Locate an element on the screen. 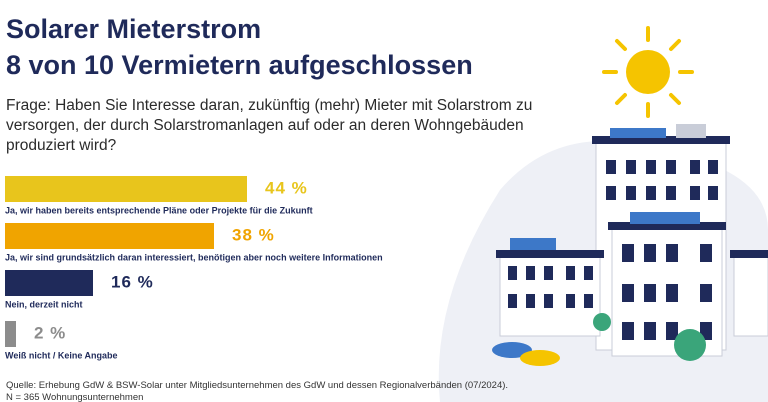 This screenshot has width=768, height=402. chart-subtitle: 8 von 10 Vermietern aufgeschlossen is located at coordinates (239, 65).